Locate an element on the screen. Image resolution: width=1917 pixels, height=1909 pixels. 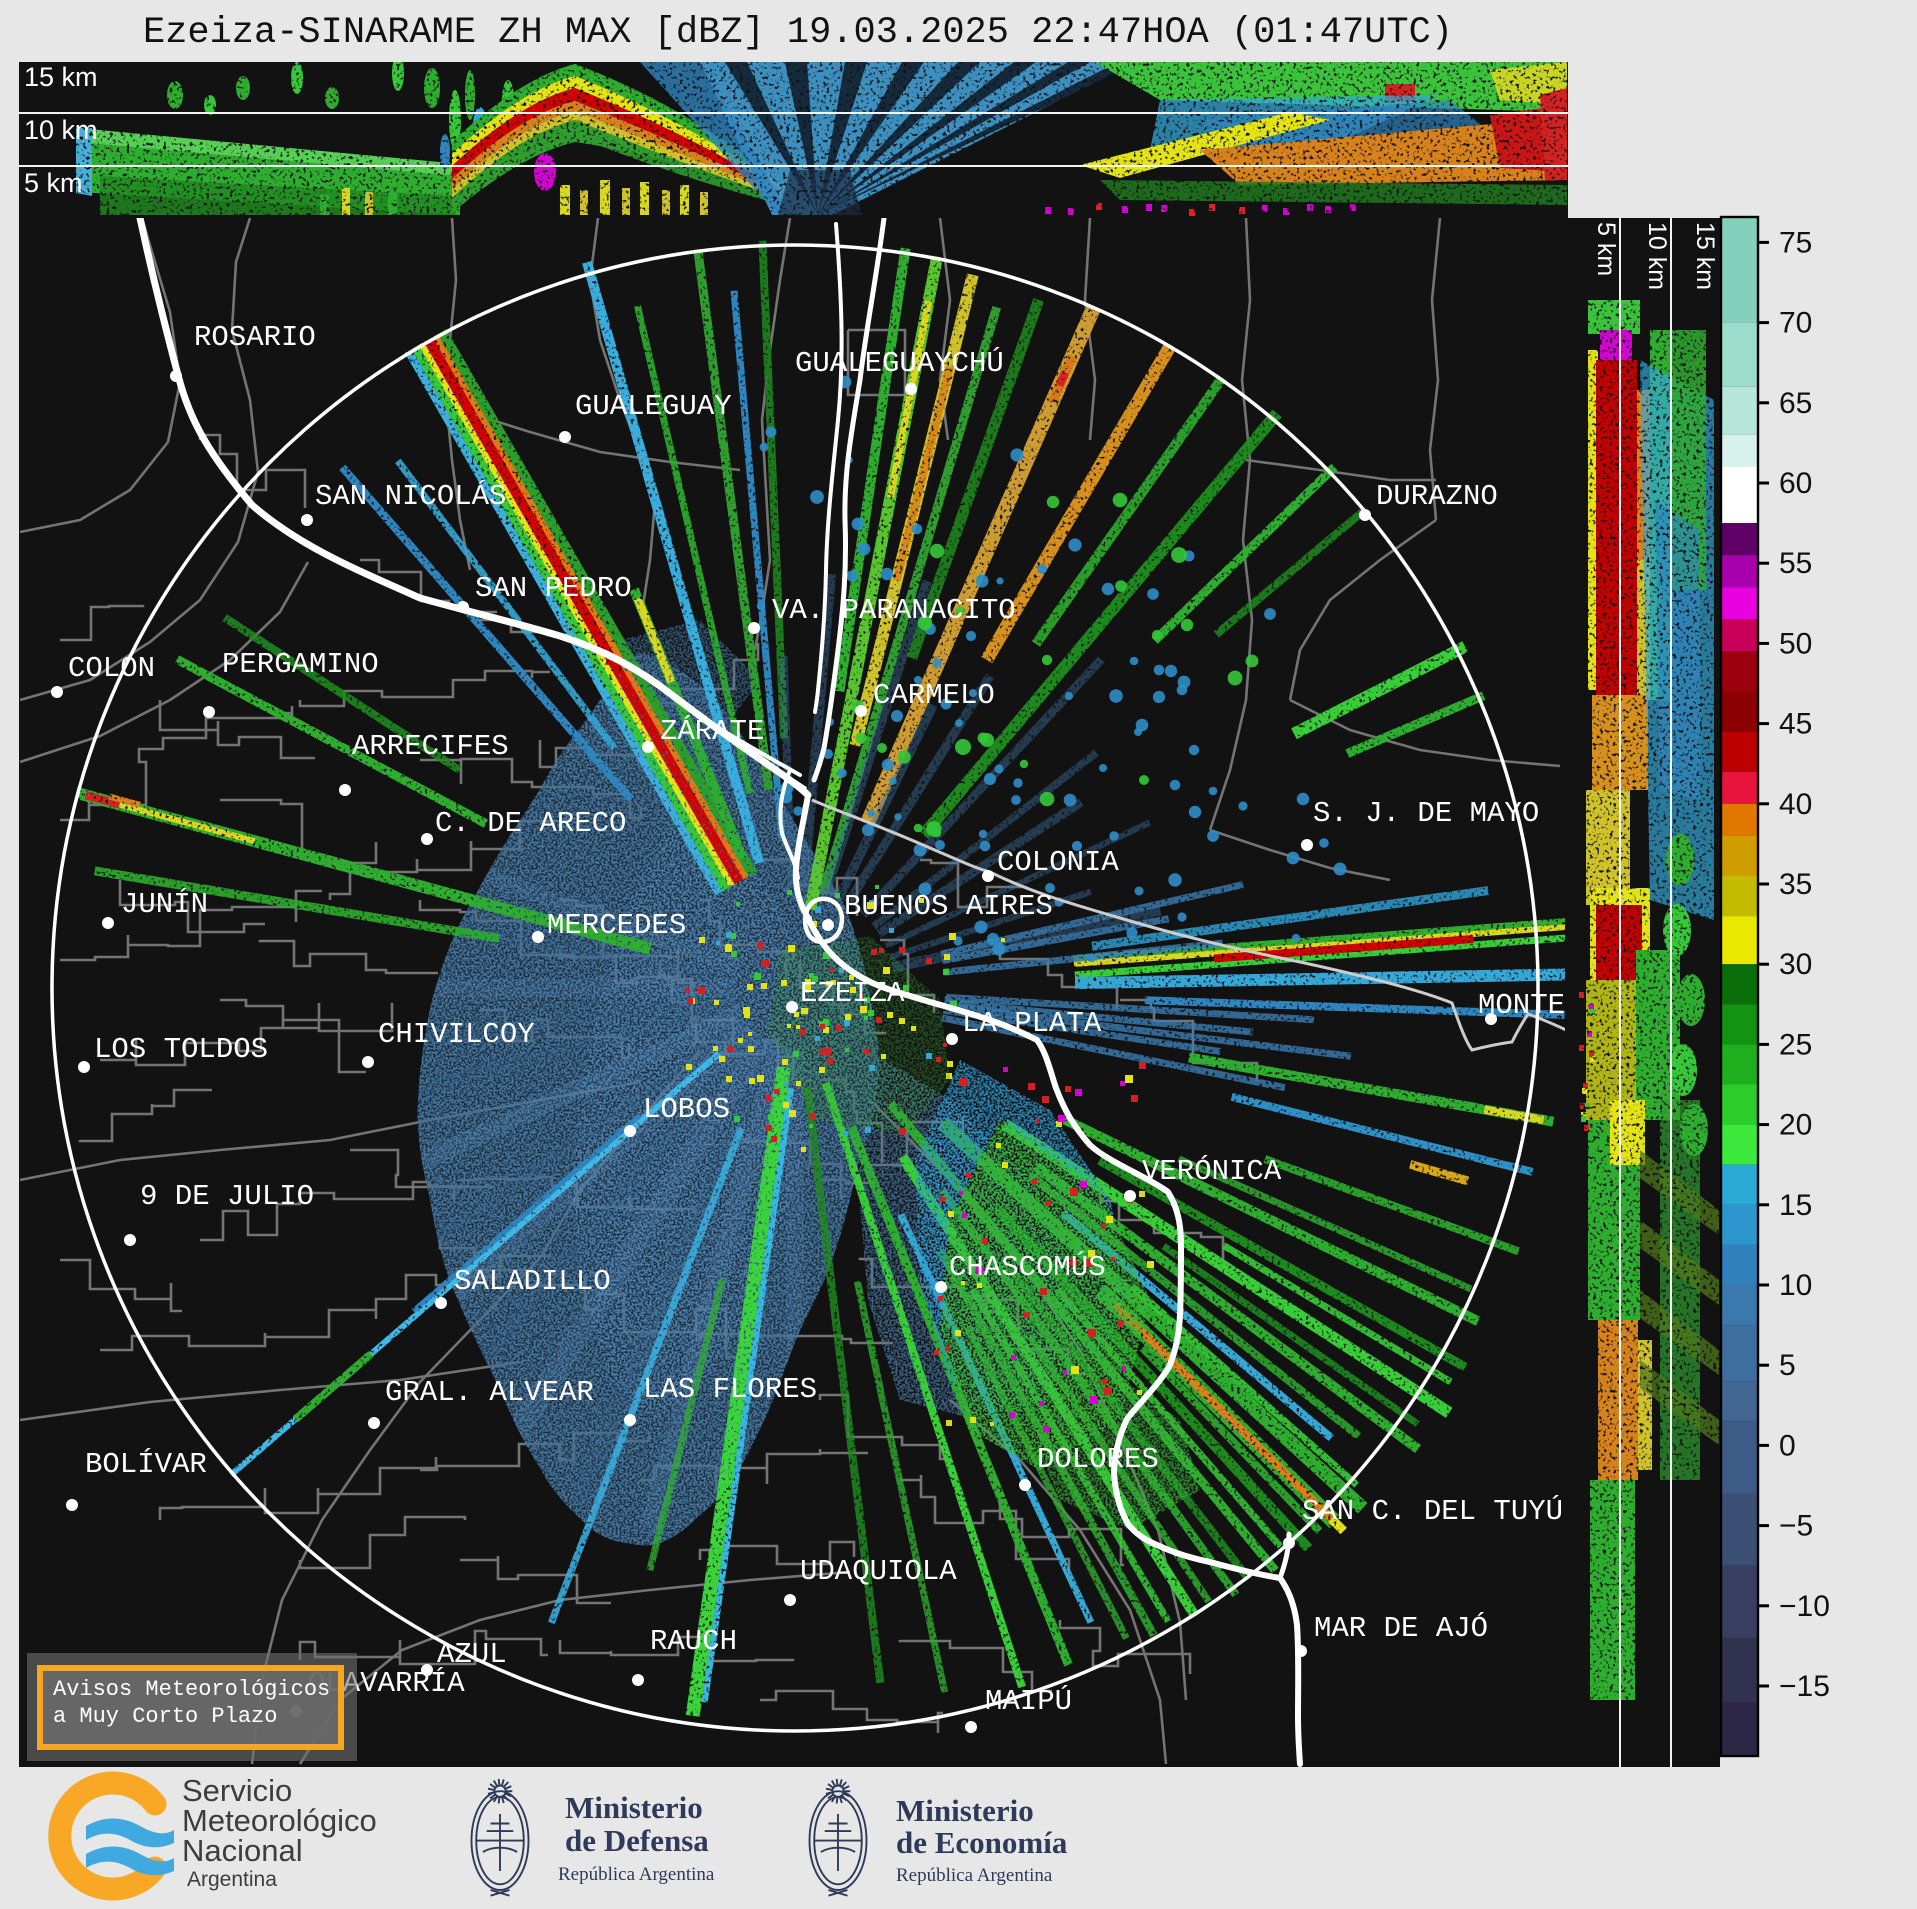
svg-text: MERCEDES is located at coordinates (616, 925).